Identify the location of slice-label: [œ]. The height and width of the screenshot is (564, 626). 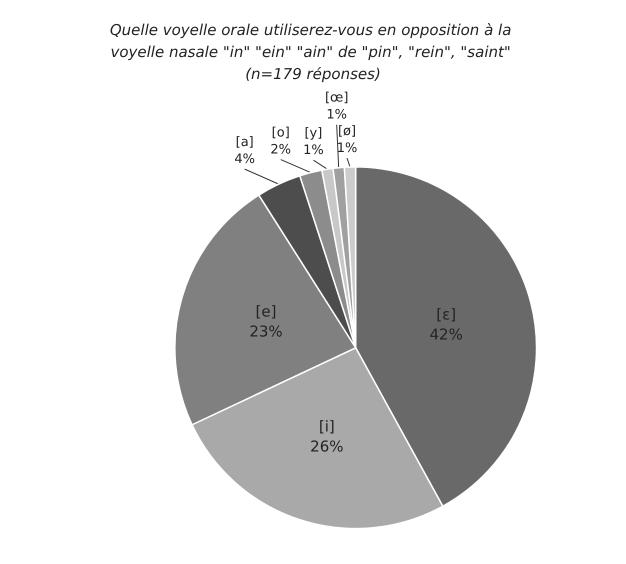
(336, 98).